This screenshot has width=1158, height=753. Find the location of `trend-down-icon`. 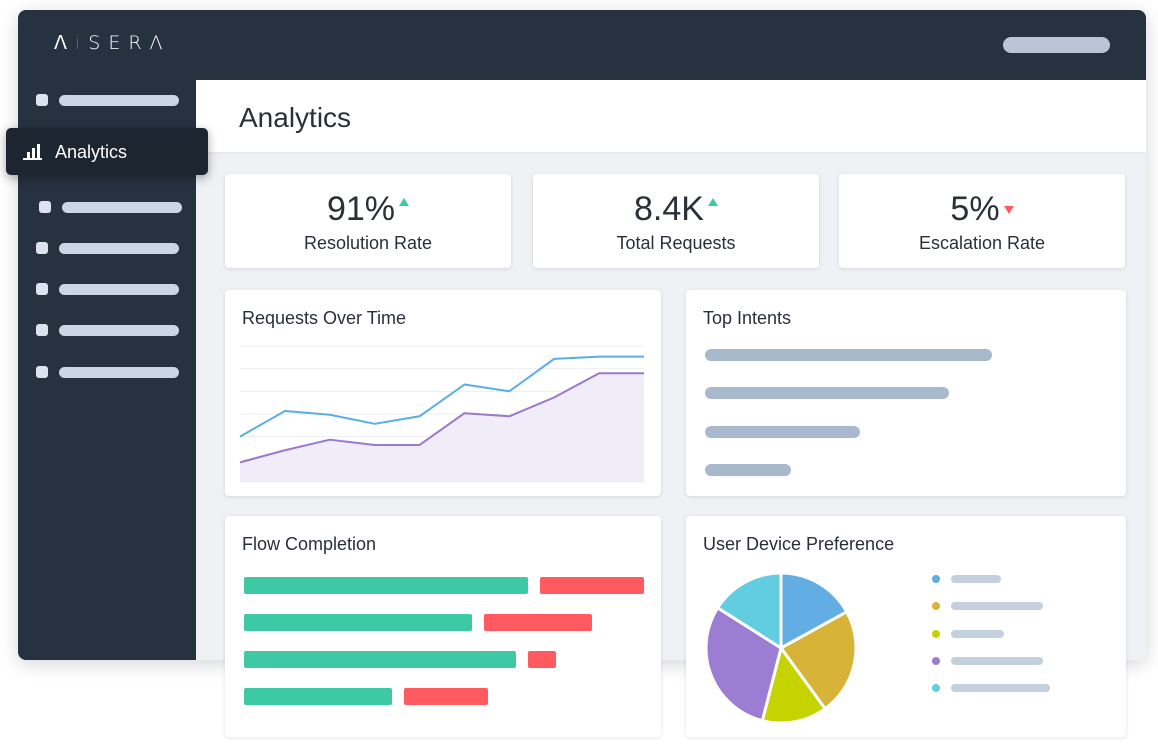

trend-down-icon is located at coordinates (1008, 210).